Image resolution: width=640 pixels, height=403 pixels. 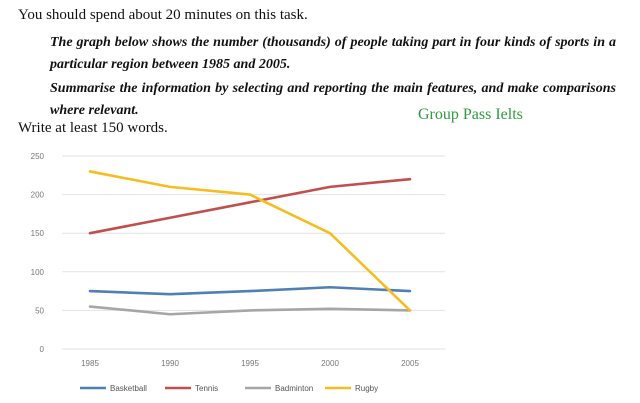 What do you see at coordinates (38, 156) in the screenshot?
I see `y-tick-label: 250` at bounding box center [38, 156].